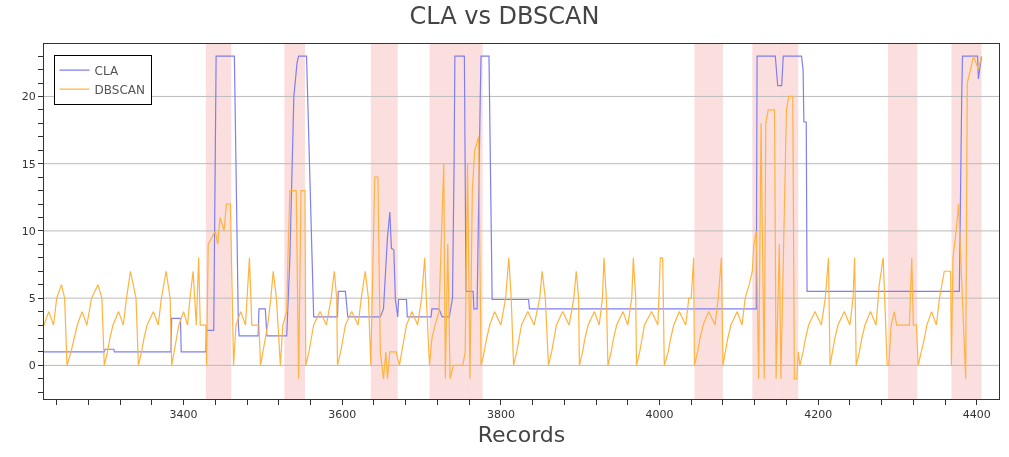  I want to click on legend-label: DBSCAN, so click(119, 89).